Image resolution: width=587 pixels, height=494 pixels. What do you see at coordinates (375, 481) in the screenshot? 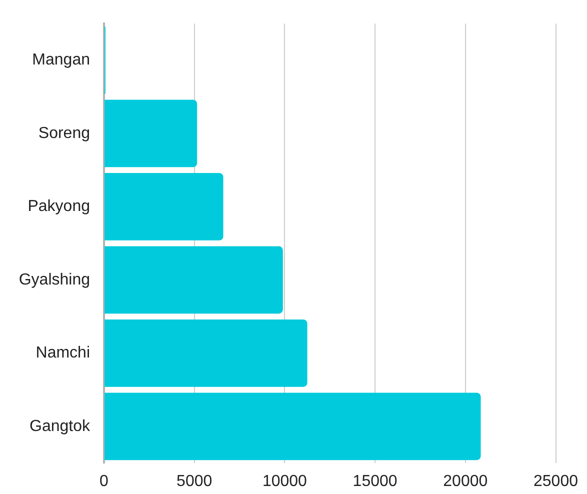
I see `x-tick-label: 15000` at bounding box center [375, 481].